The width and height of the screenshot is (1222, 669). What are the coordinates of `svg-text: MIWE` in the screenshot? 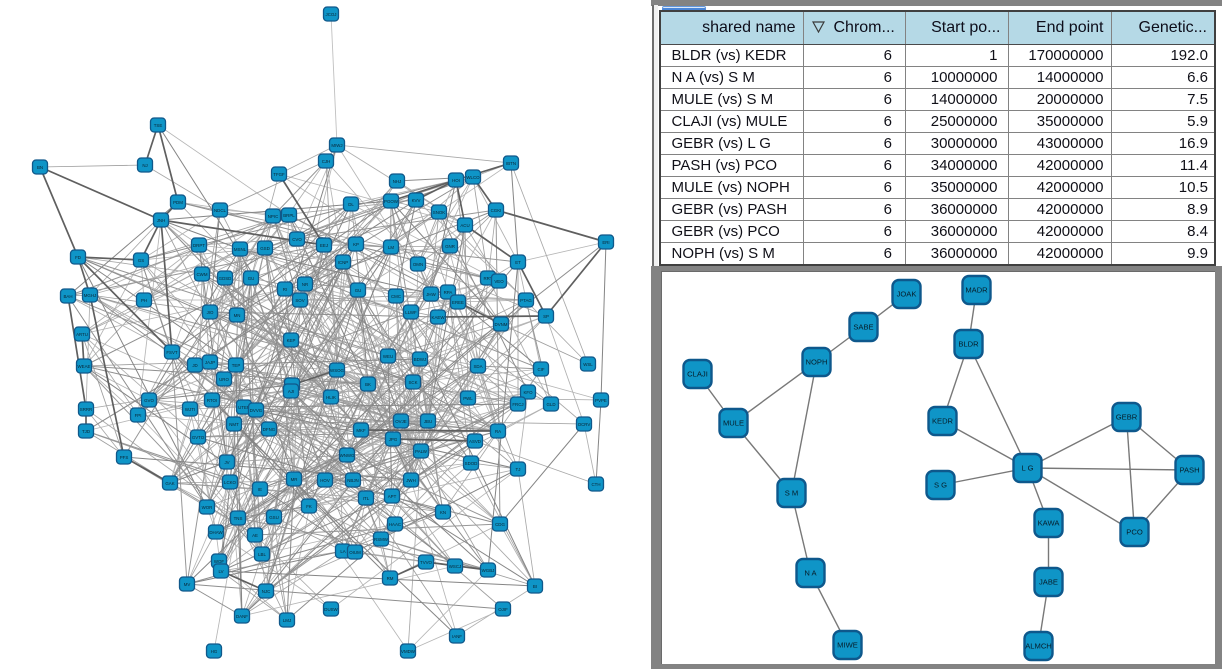 It's located at (847, 645).